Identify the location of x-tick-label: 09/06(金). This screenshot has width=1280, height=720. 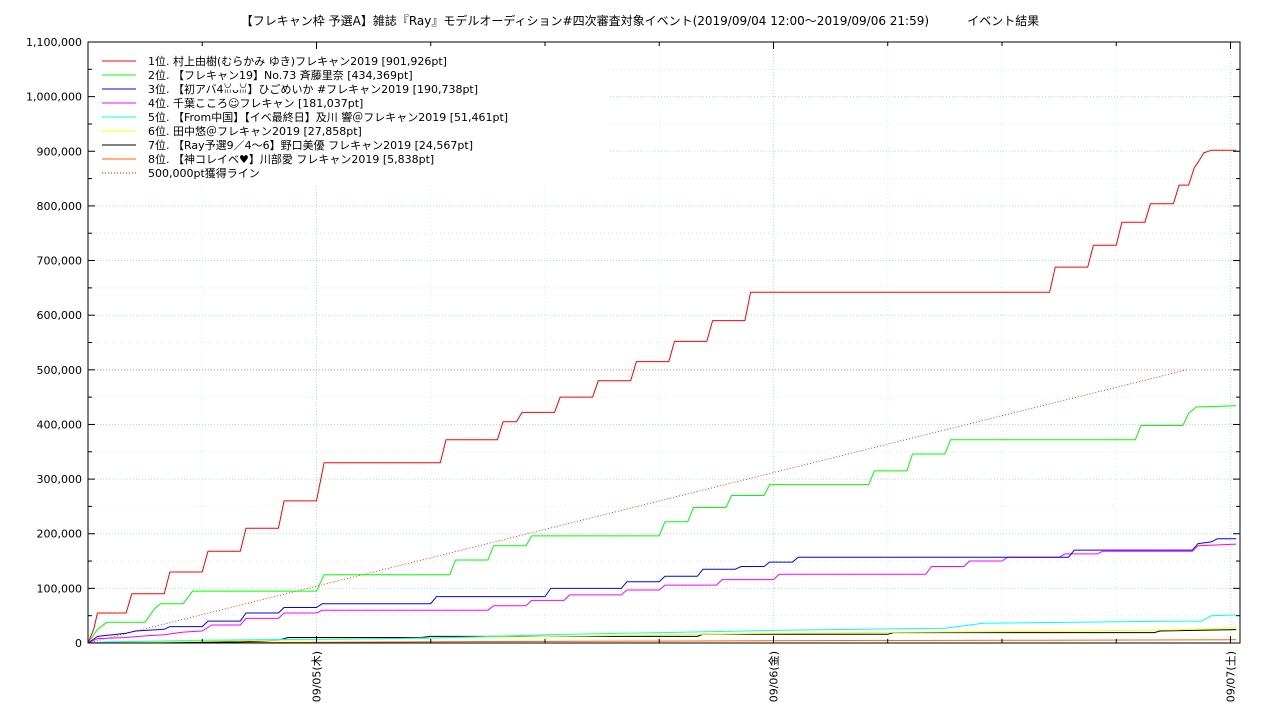
(773, 676).